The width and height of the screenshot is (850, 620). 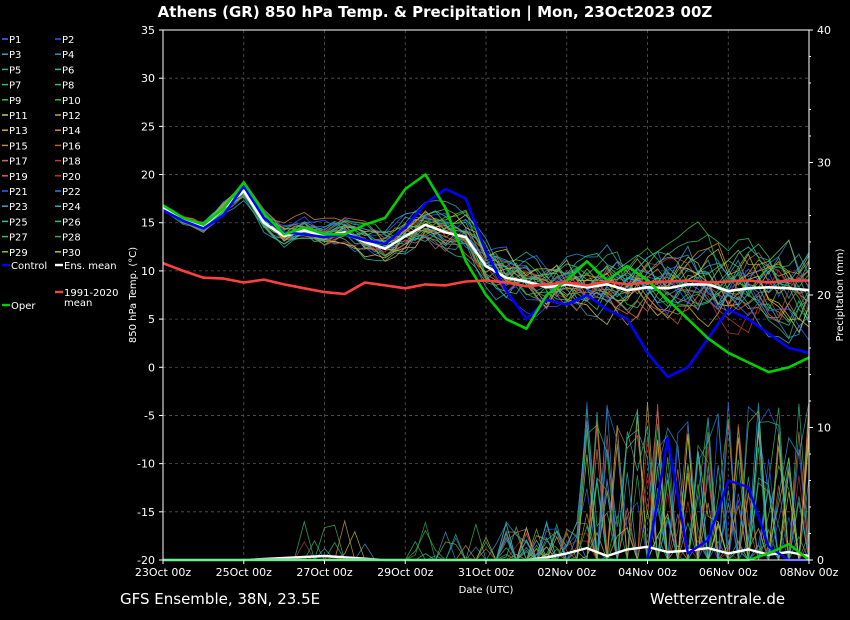 What do you see at coordinates (15, 55) in the screenshot?
I see `legend-label-p3: P3` at bounding box center [15, 55].